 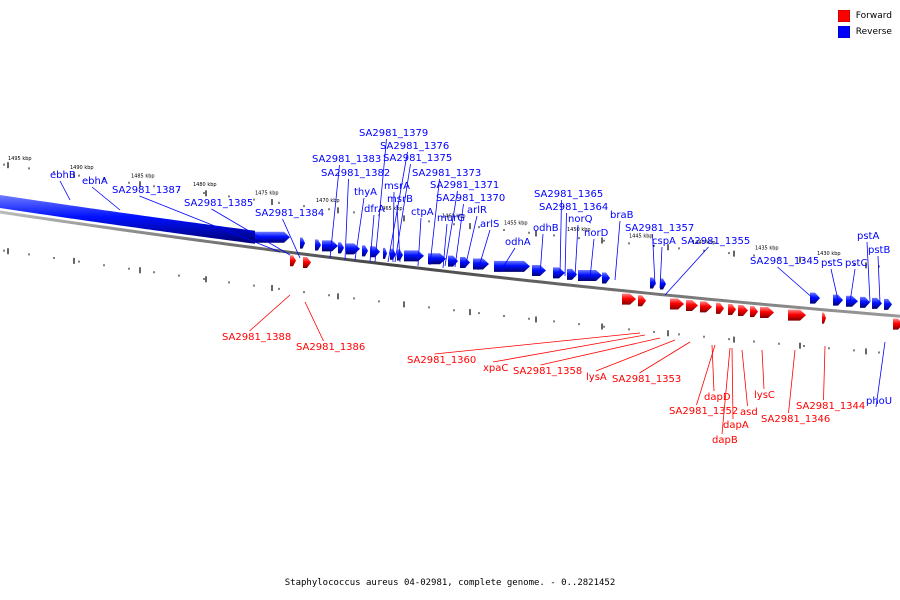 What do you see at coordinates (397, 186) in the screenshot?
I see `gene-label: msrA` at bounding box center [397, 186].